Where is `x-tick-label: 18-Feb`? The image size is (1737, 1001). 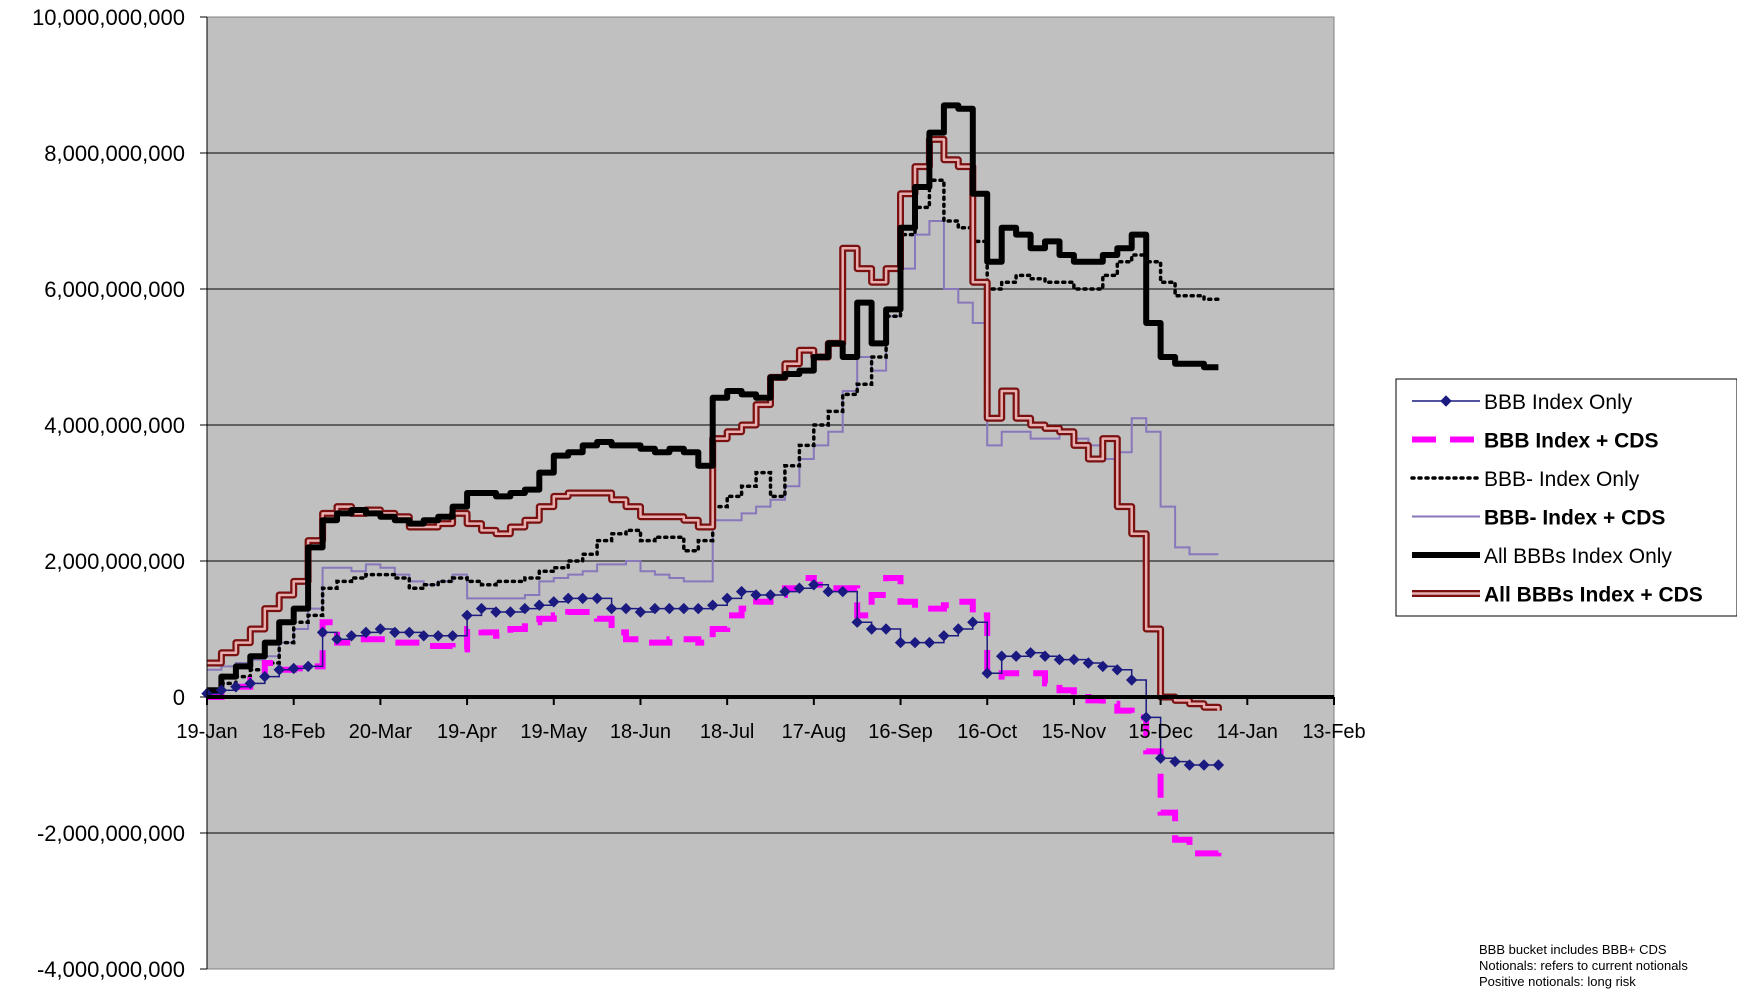 x-tick-label: 18-Feb is located at coordinates (293, 732).